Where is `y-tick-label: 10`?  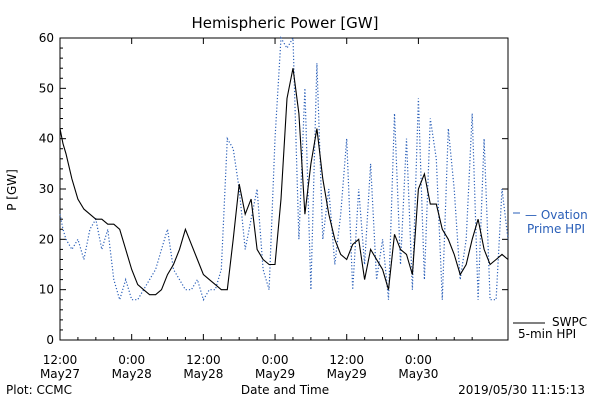 y-tick-label: 10 is located at coordinates (46, 290).